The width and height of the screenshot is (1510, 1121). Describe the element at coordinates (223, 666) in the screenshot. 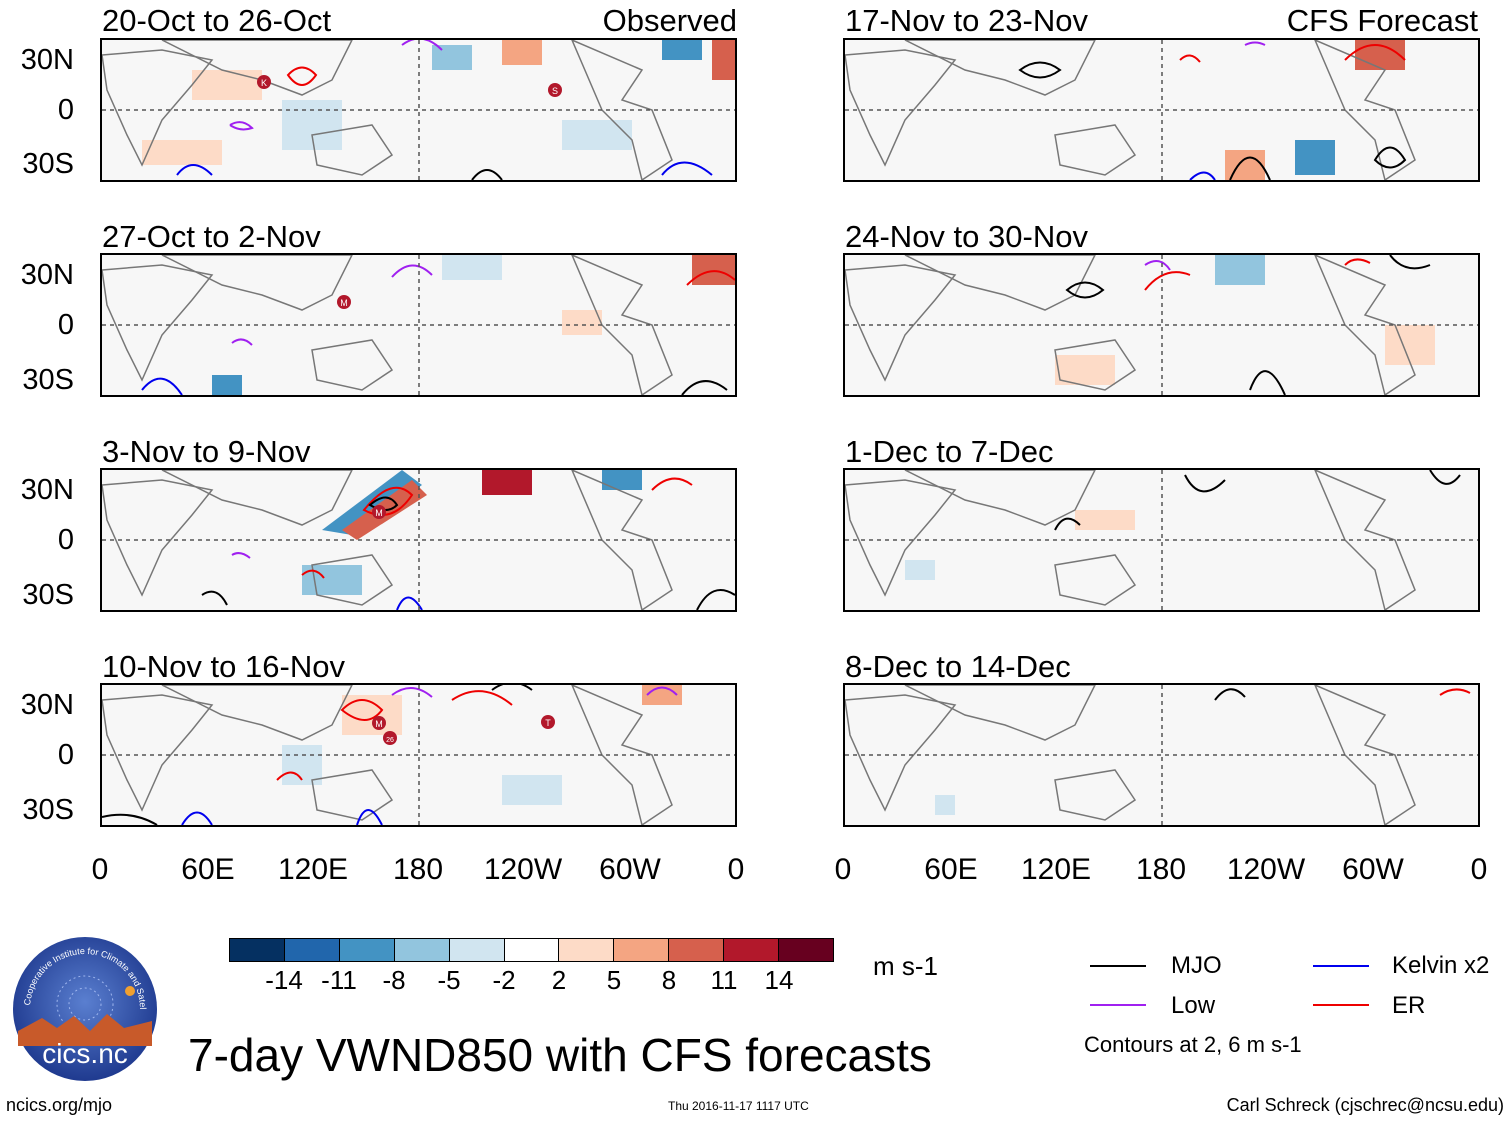

I see `panel-title: 10-Nov to 16-Nov` at that location.